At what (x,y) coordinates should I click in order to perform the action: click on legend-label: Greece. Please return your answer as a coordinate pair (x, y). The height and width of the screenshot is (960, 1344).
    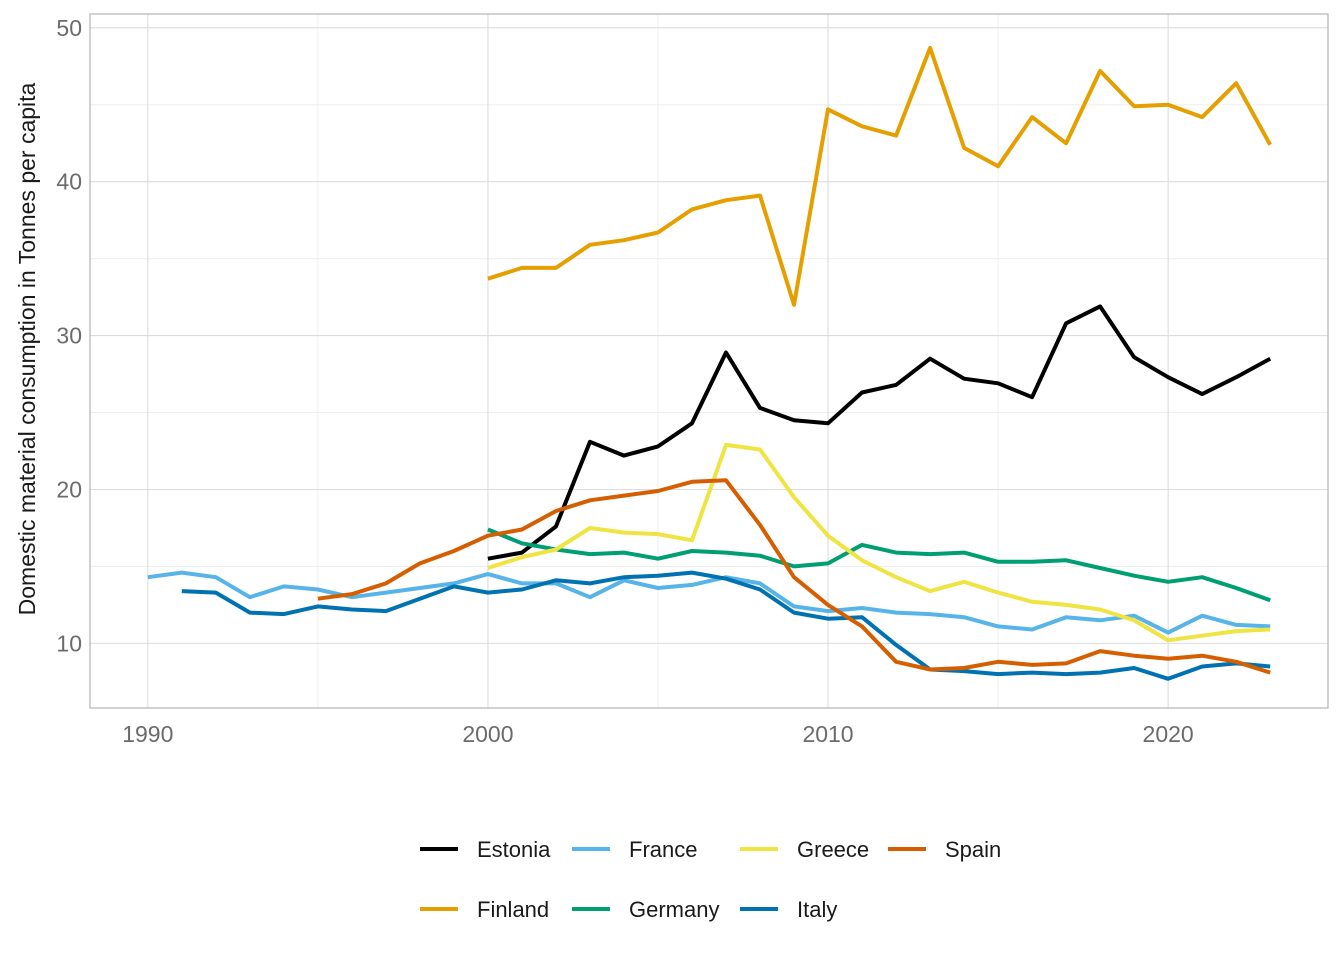
    Looking at the image, I should click on (833, 849).